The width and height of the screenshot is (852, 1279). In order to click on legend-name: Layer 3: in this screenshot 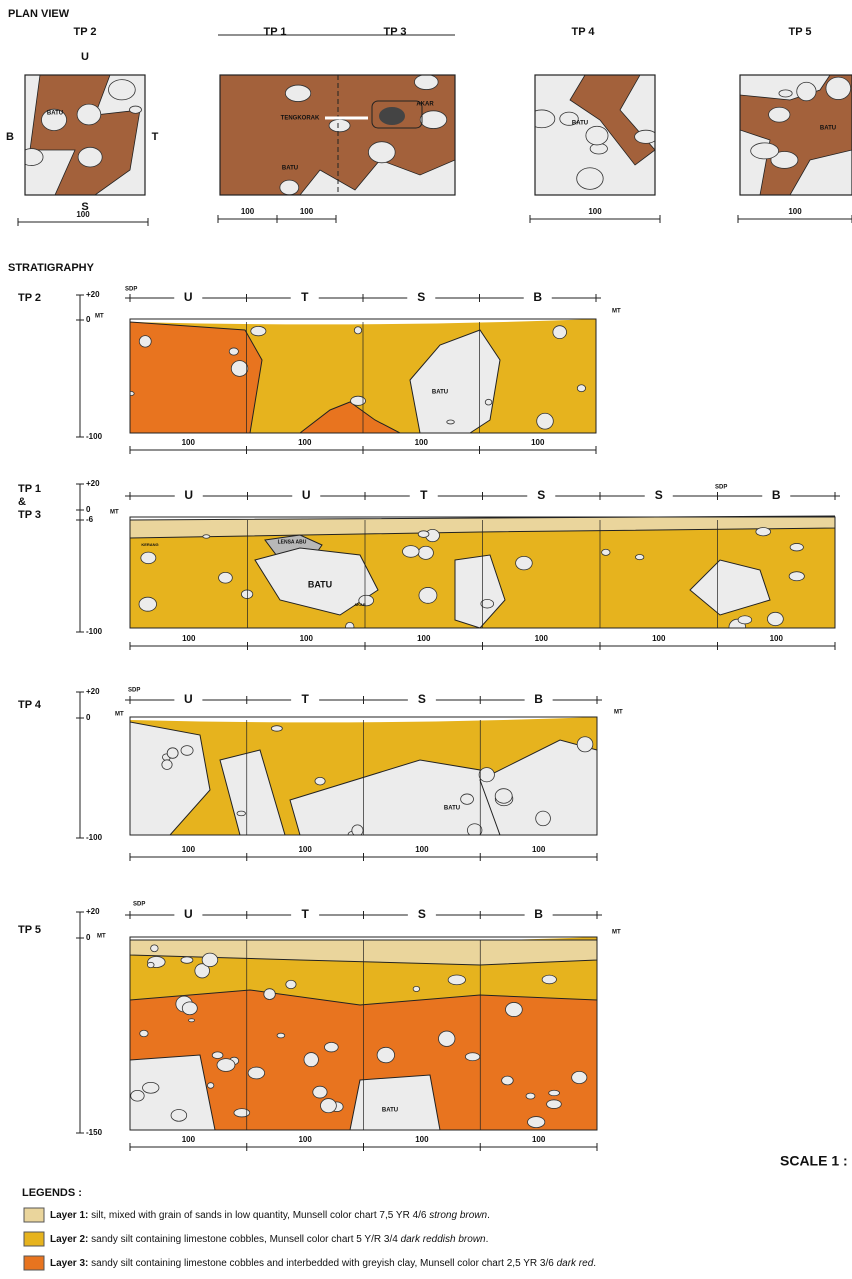, I will do `click(69, 1263)`.